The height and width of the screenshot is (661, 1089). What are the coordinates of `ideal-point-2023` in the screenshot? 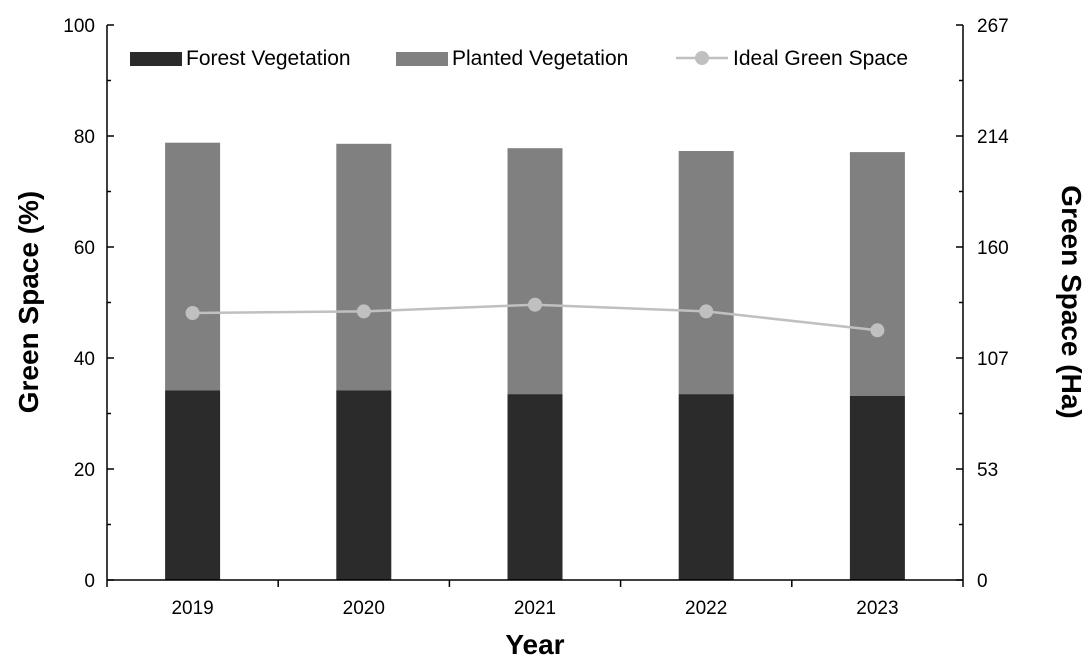 It's located at (877, 330).